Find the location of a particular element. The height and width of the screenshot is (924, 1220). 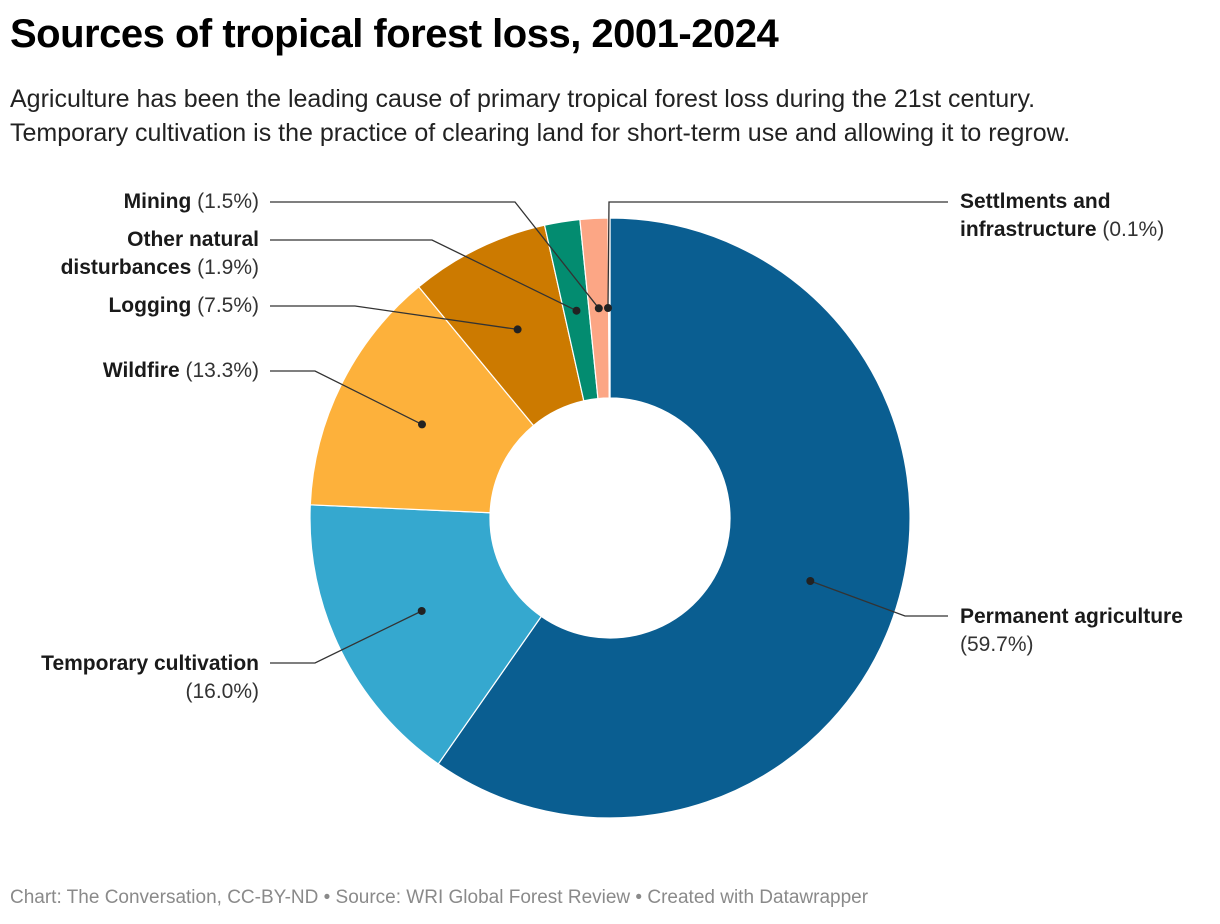

label-wildfire: Wildfire (13.3%) is located at coordinates (181, 371).